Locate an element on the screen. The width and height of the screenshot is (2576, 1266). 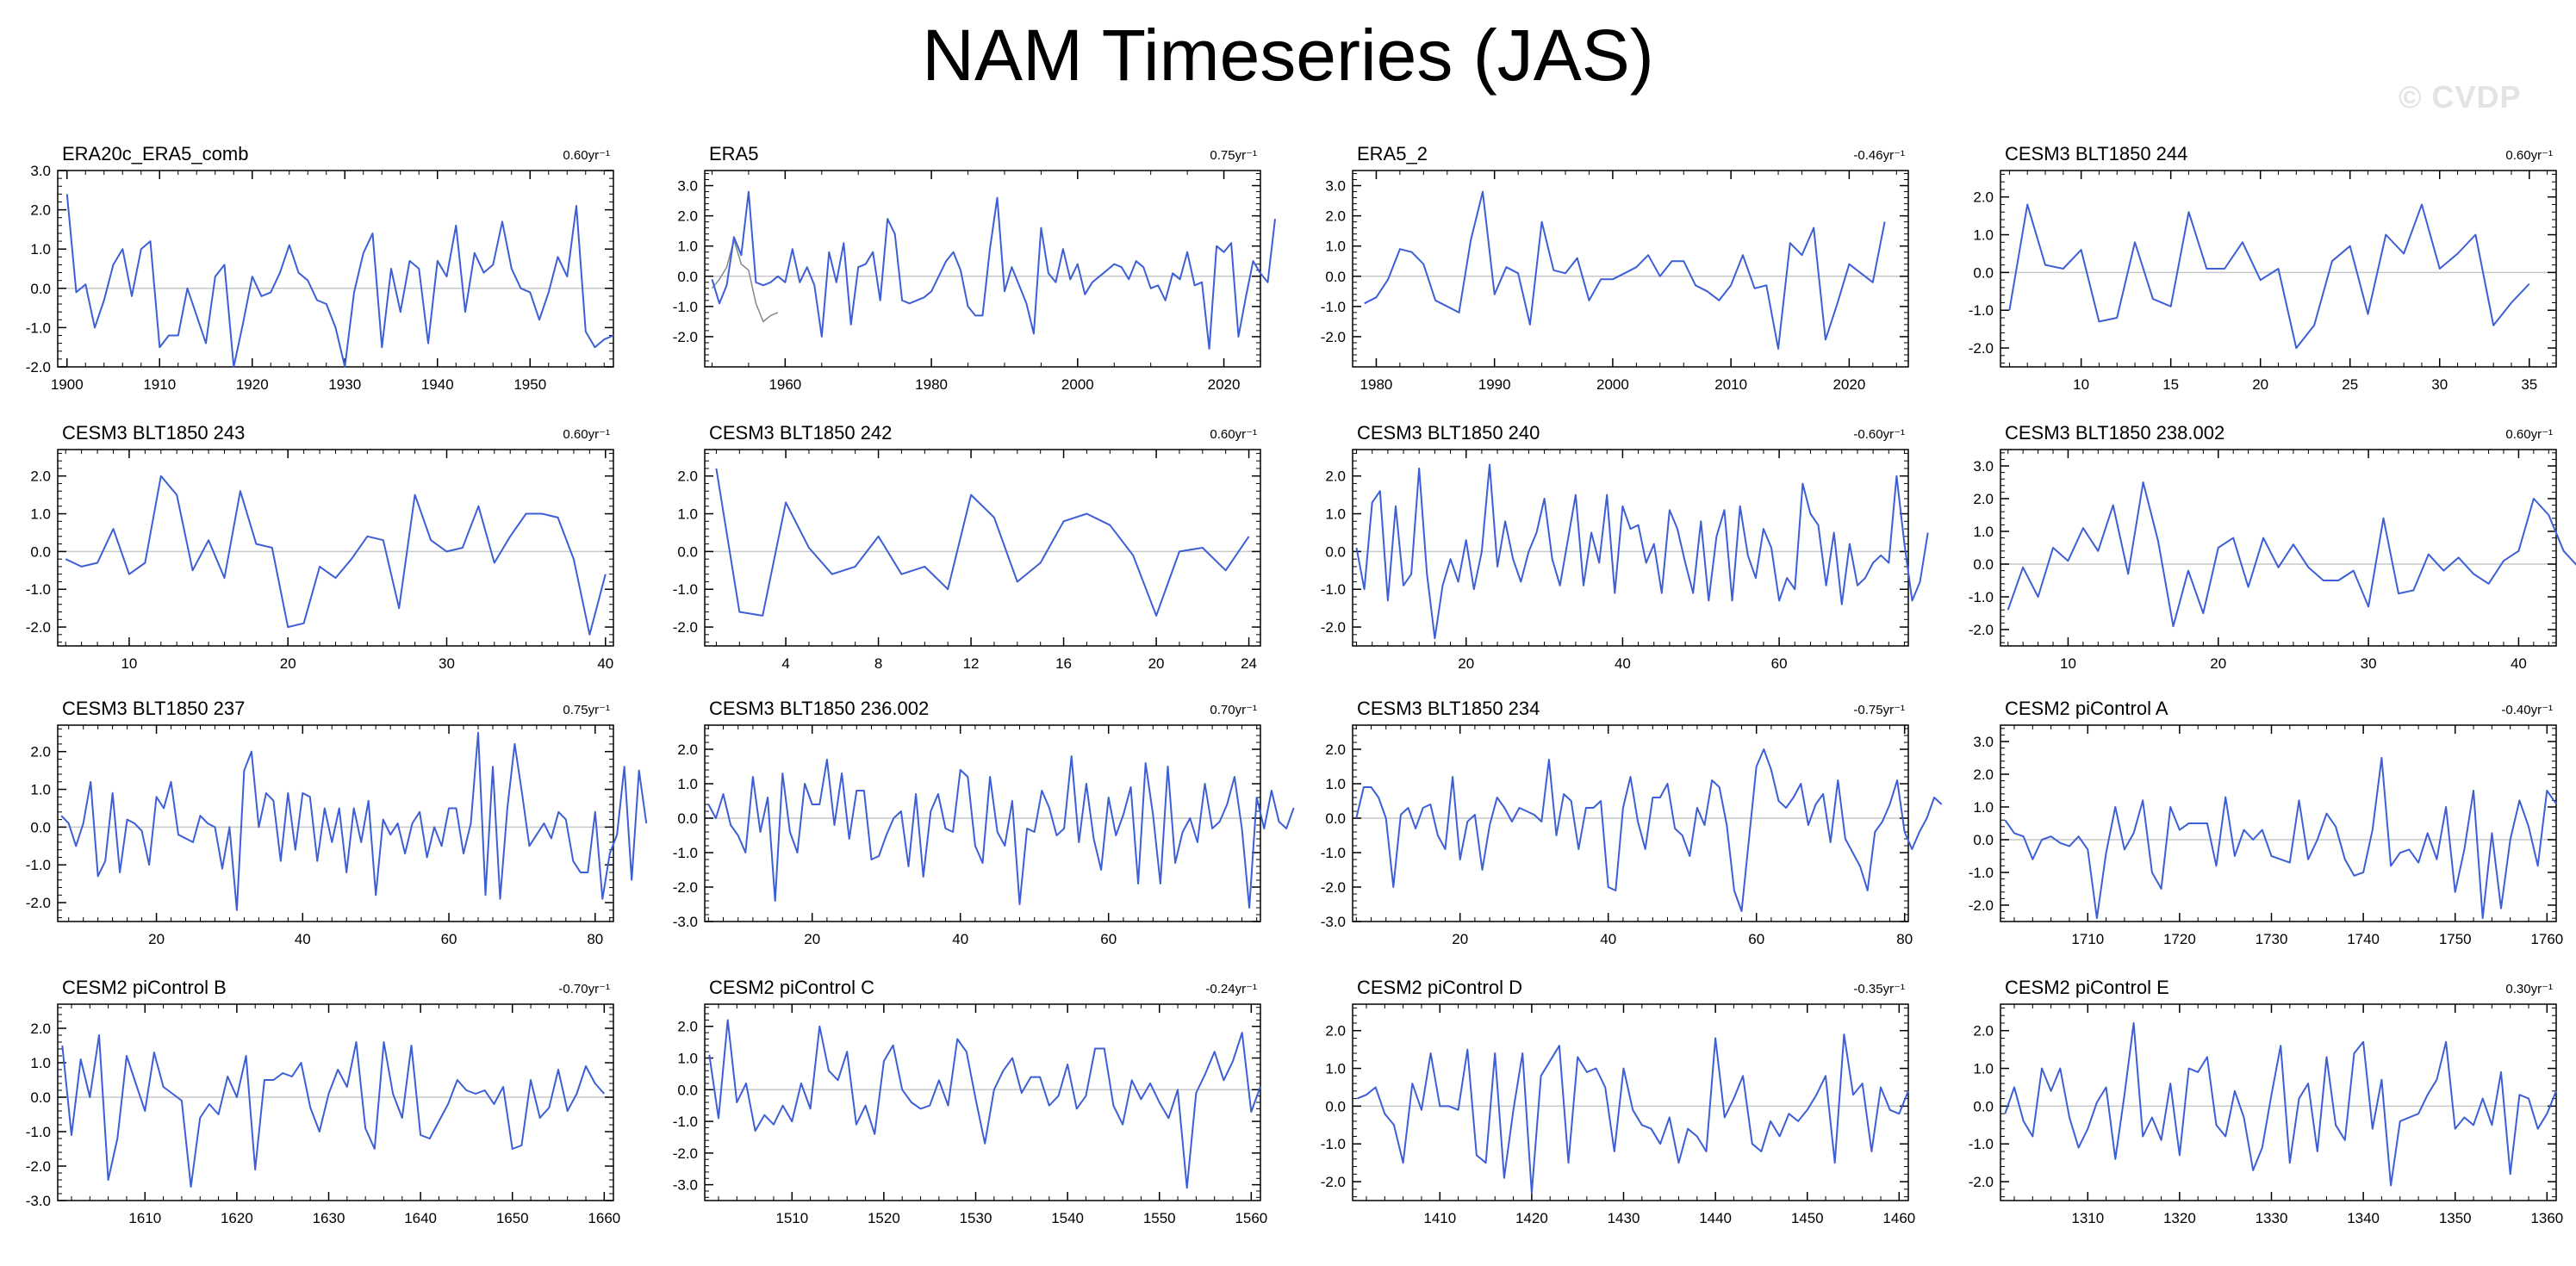
trend-label: -0.46yr⁻¹ is located at coordinates (1879, 155).